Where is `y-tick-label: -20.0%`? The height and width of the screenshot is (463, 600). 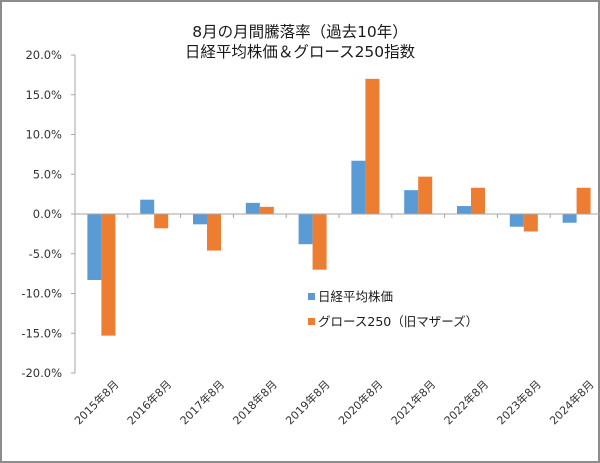
y-tick-label: -20.0% is located at coordinates (41, 373).